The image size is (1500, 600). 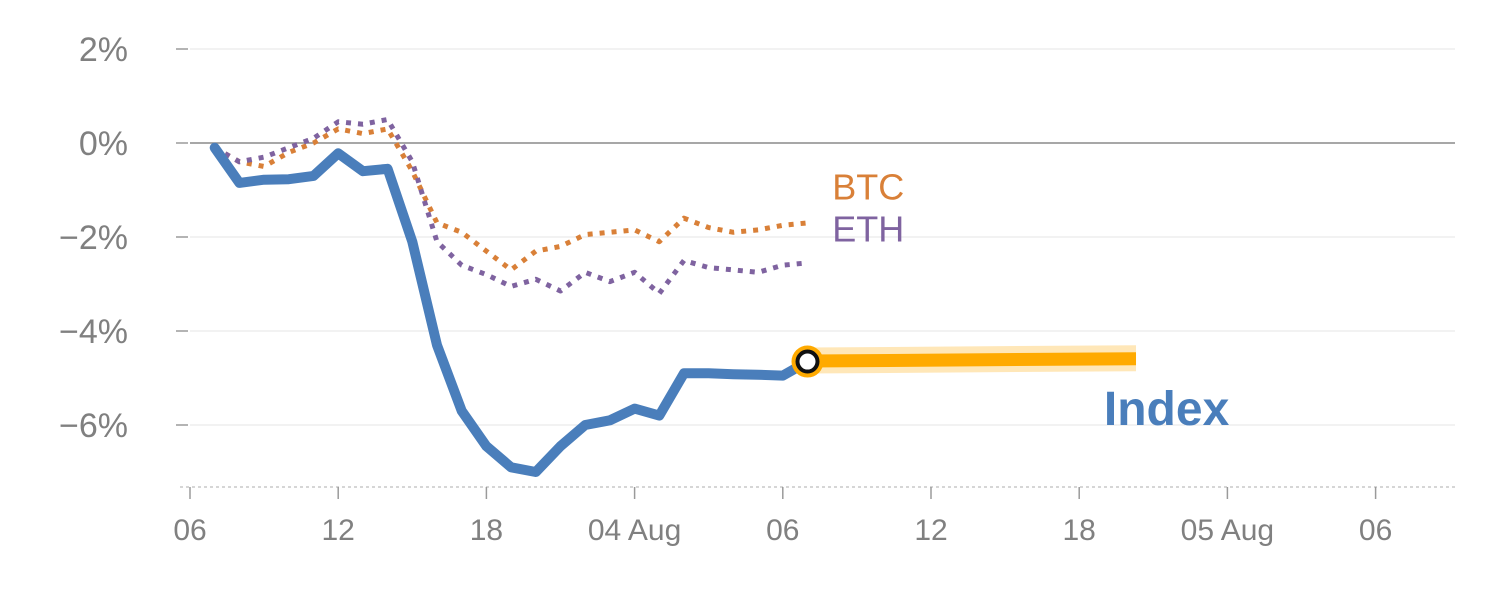 What do you see at coordinates (634, 530) in the screenshot?
I see `x-tick-label: 04 Aug` at bounding box center [634, 530].